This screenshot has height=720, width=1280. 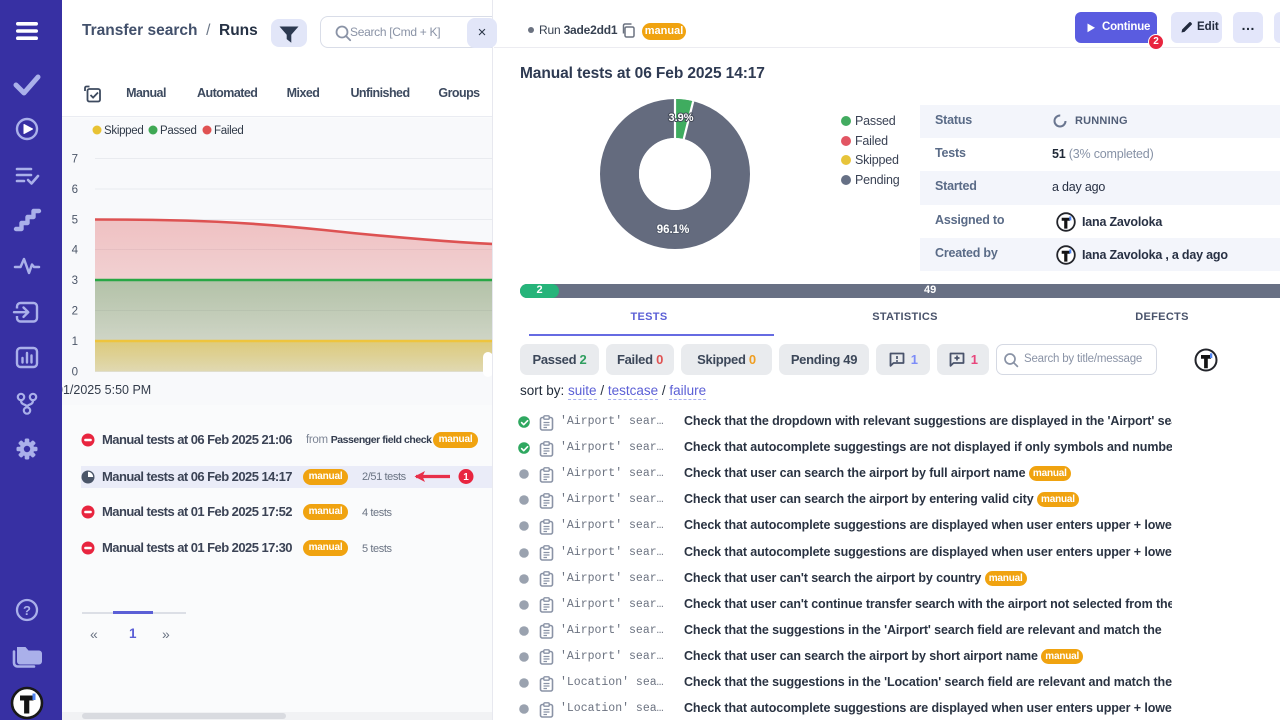 I want to click on svg-text: 4, so click(x=75, y=251).